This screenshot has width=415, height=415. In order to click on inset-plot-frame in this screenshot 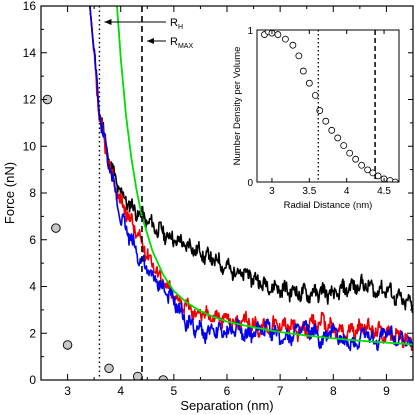, I will do `click(328, 106)`.